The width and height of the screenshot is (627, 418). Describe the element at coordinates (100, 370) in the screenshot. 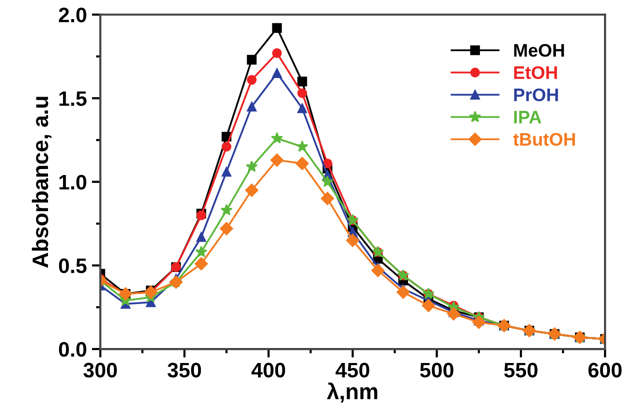

I see `x-tick-label: 300` at that location.